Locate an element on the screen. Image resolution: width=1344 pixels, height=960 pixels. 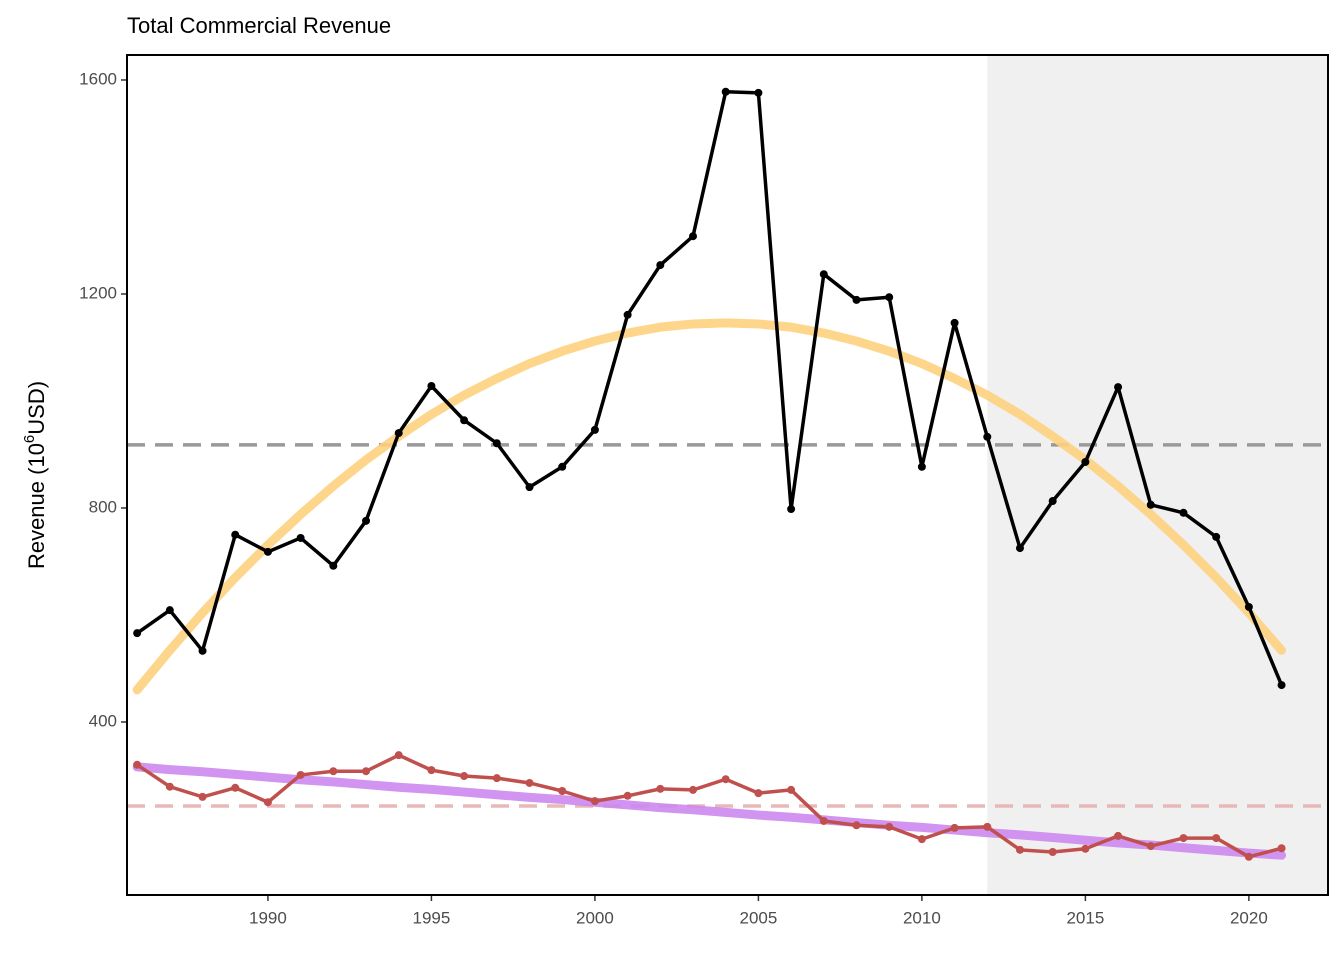
x-tick-label: 2005 is located at coordinates (758, 917).